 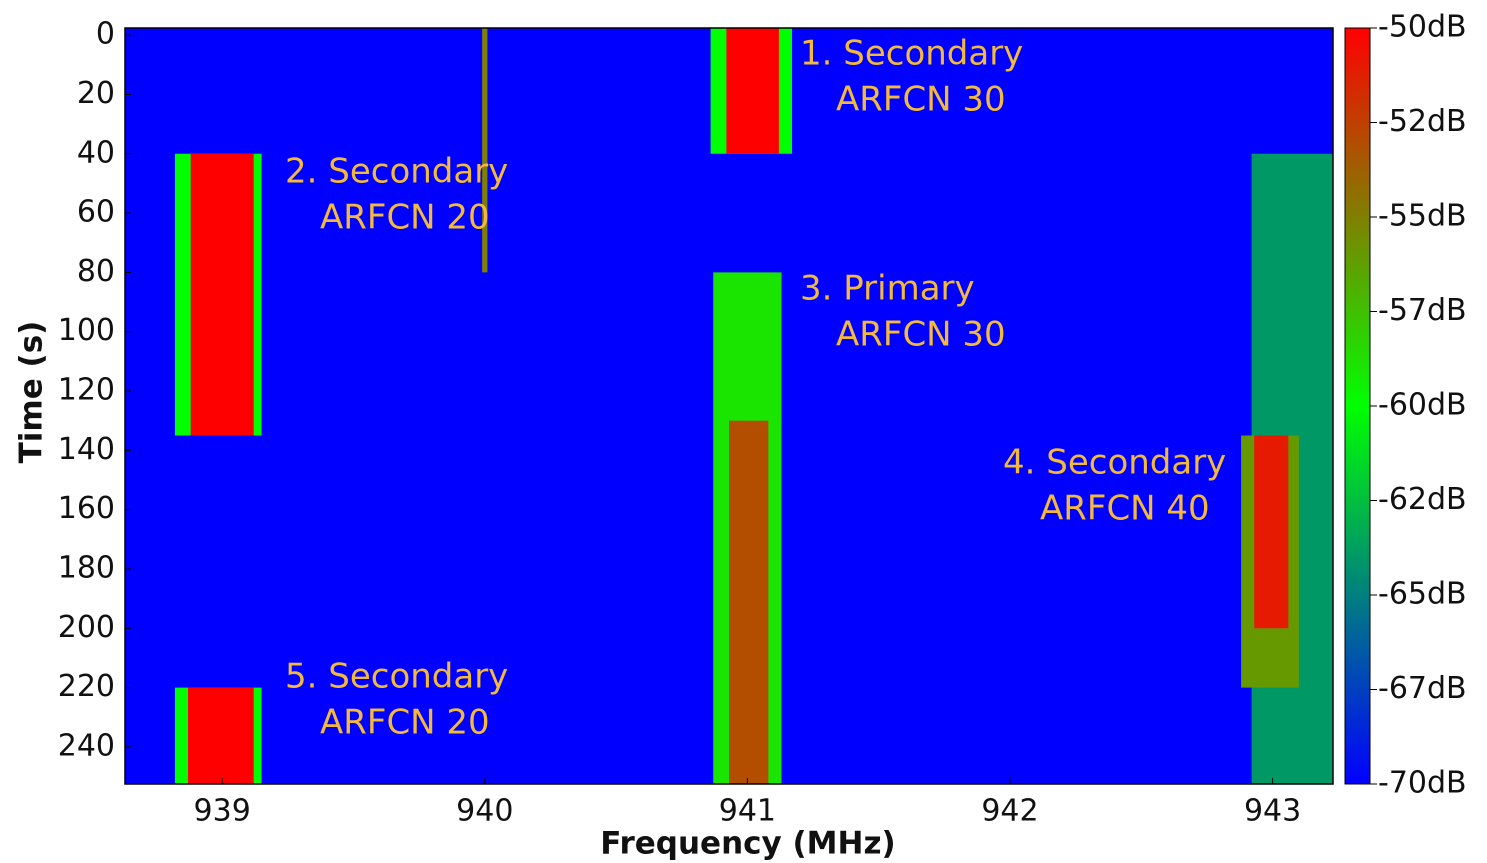 What do you see at coordinates (1422, 216) in the screenshot?
I see `colorbar-tick-label: -55dB` at bounding box center [1422, 216].